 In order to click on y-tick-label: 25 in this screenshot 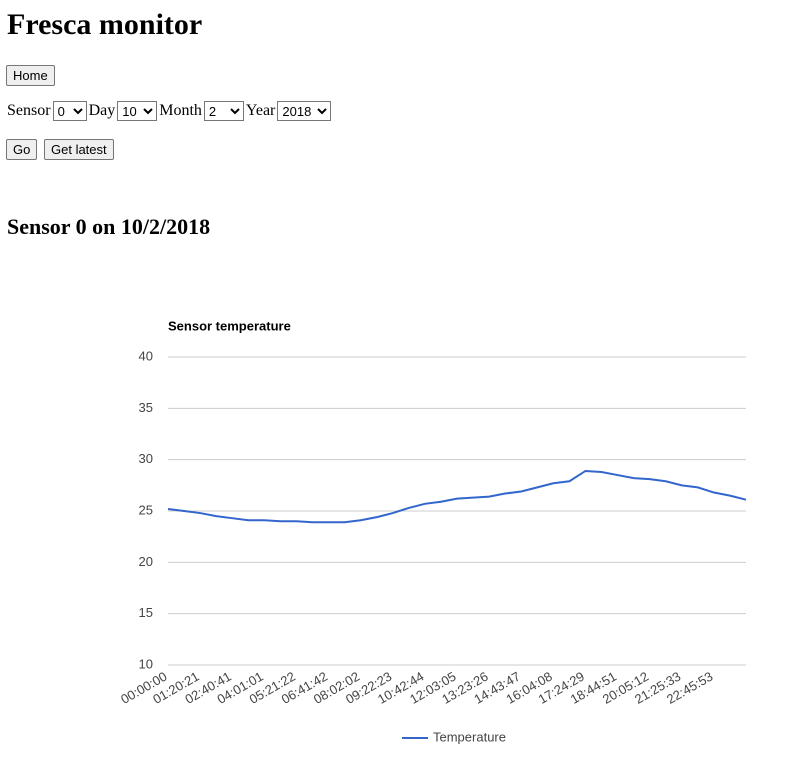, I will do `click(146, 509)`.